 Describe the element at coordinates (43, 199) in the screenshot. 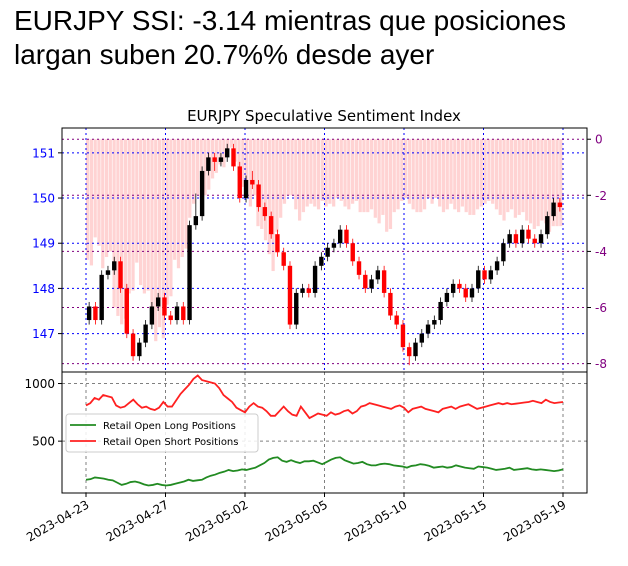

I see `price-tick-label: 150` at that location.